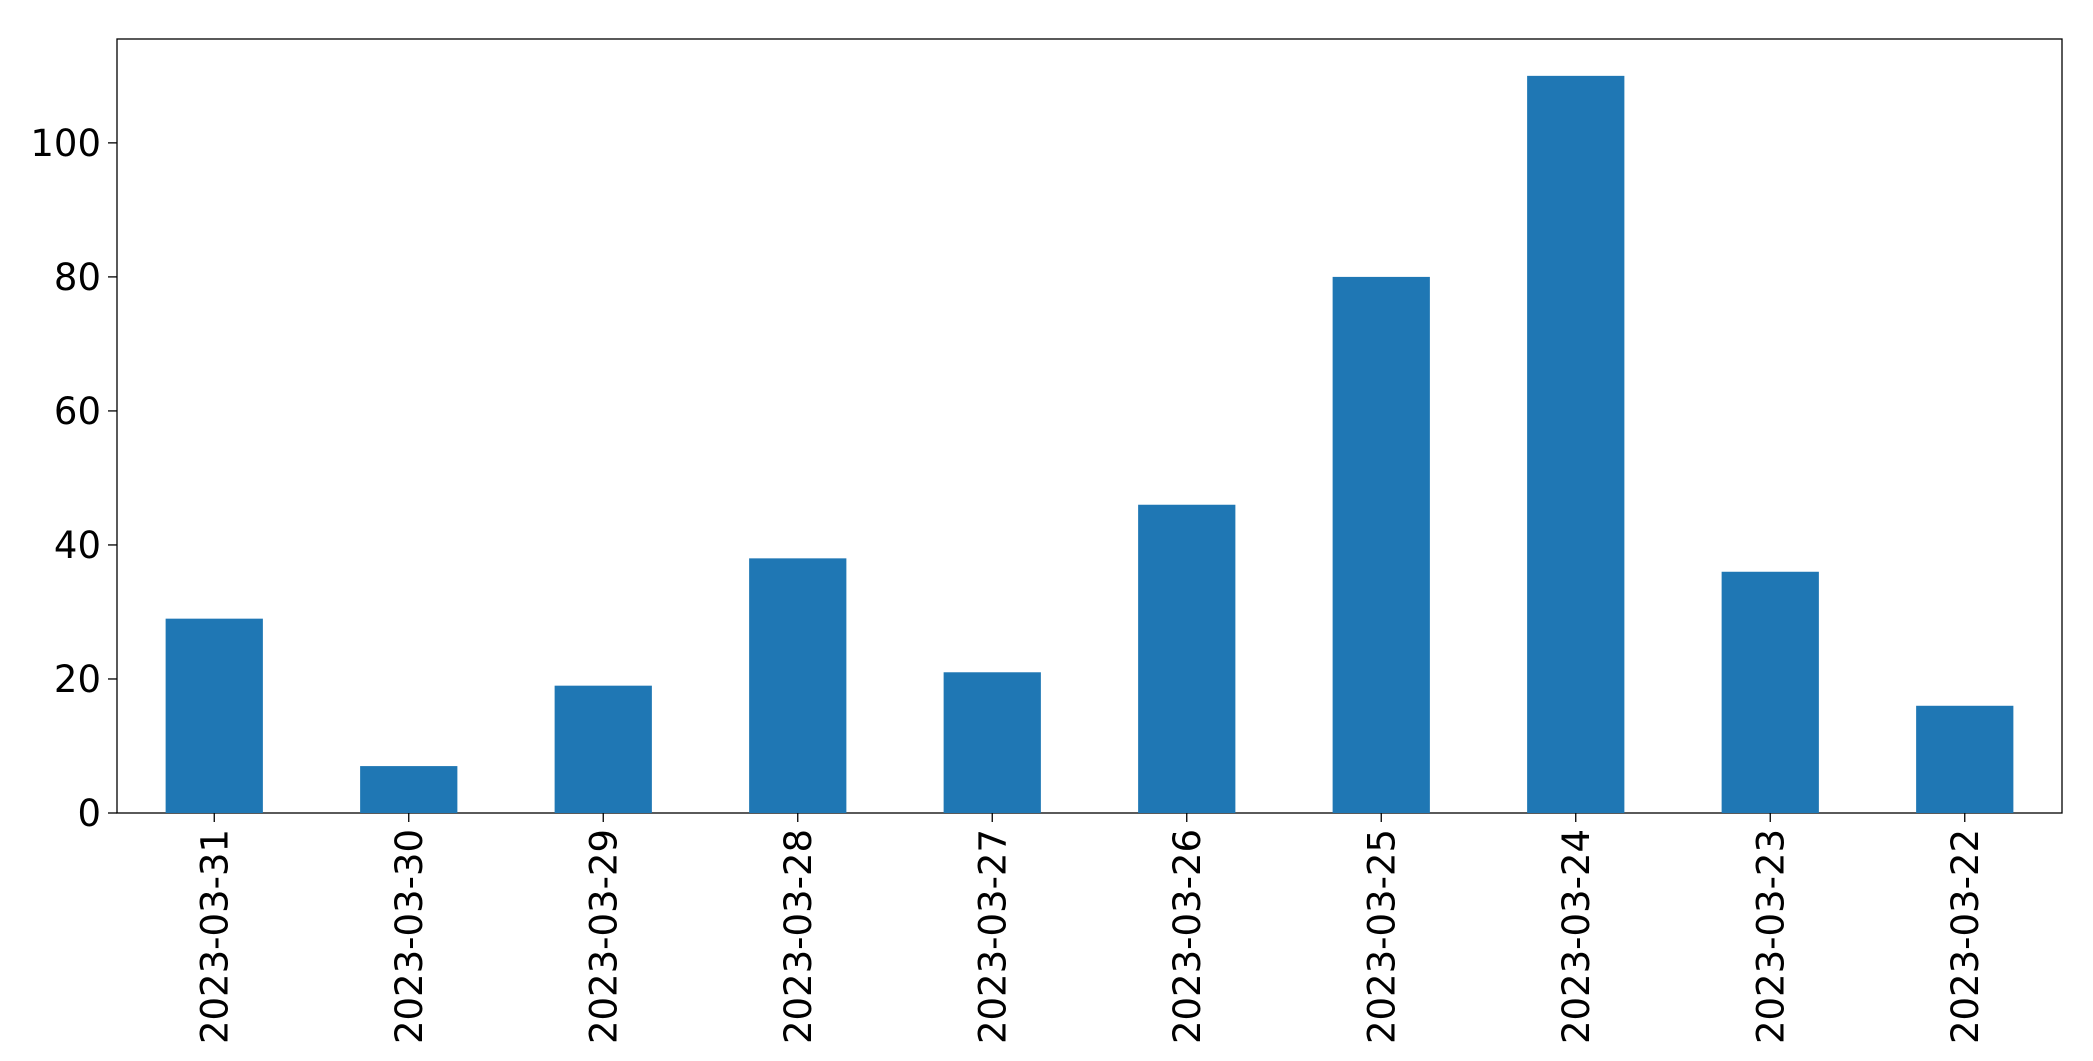 The height and width of the screenshot is (1061, 2093). Describe the element at coordinates (1965, 936) in the screenshot. I see `x-tick-label: 2023-03-22` at that location.